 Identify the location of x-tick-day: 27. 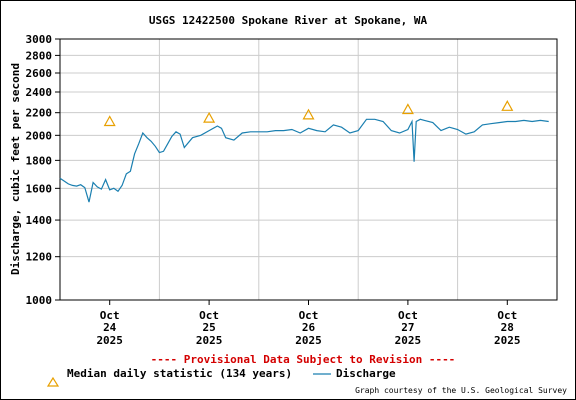
(407, 327).